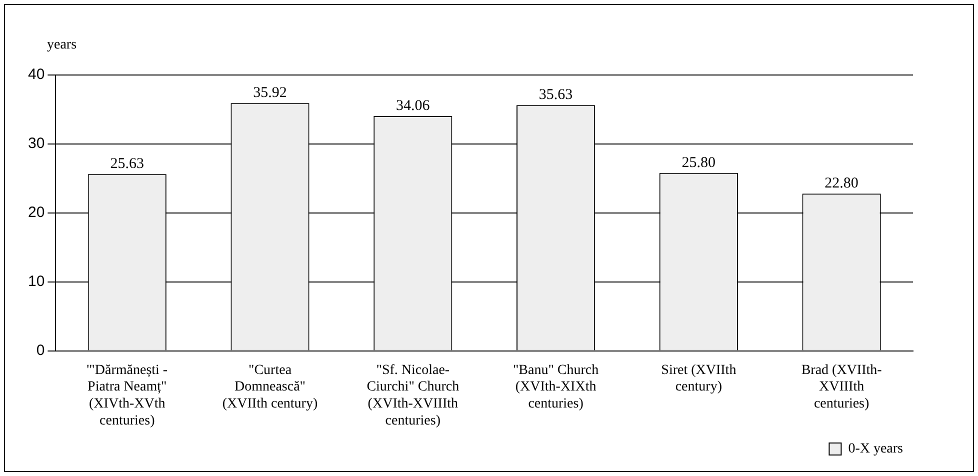  I want to click on x-tick-label: "Banu" Church (XVIth-XIXth centuries), so click(555, 387).